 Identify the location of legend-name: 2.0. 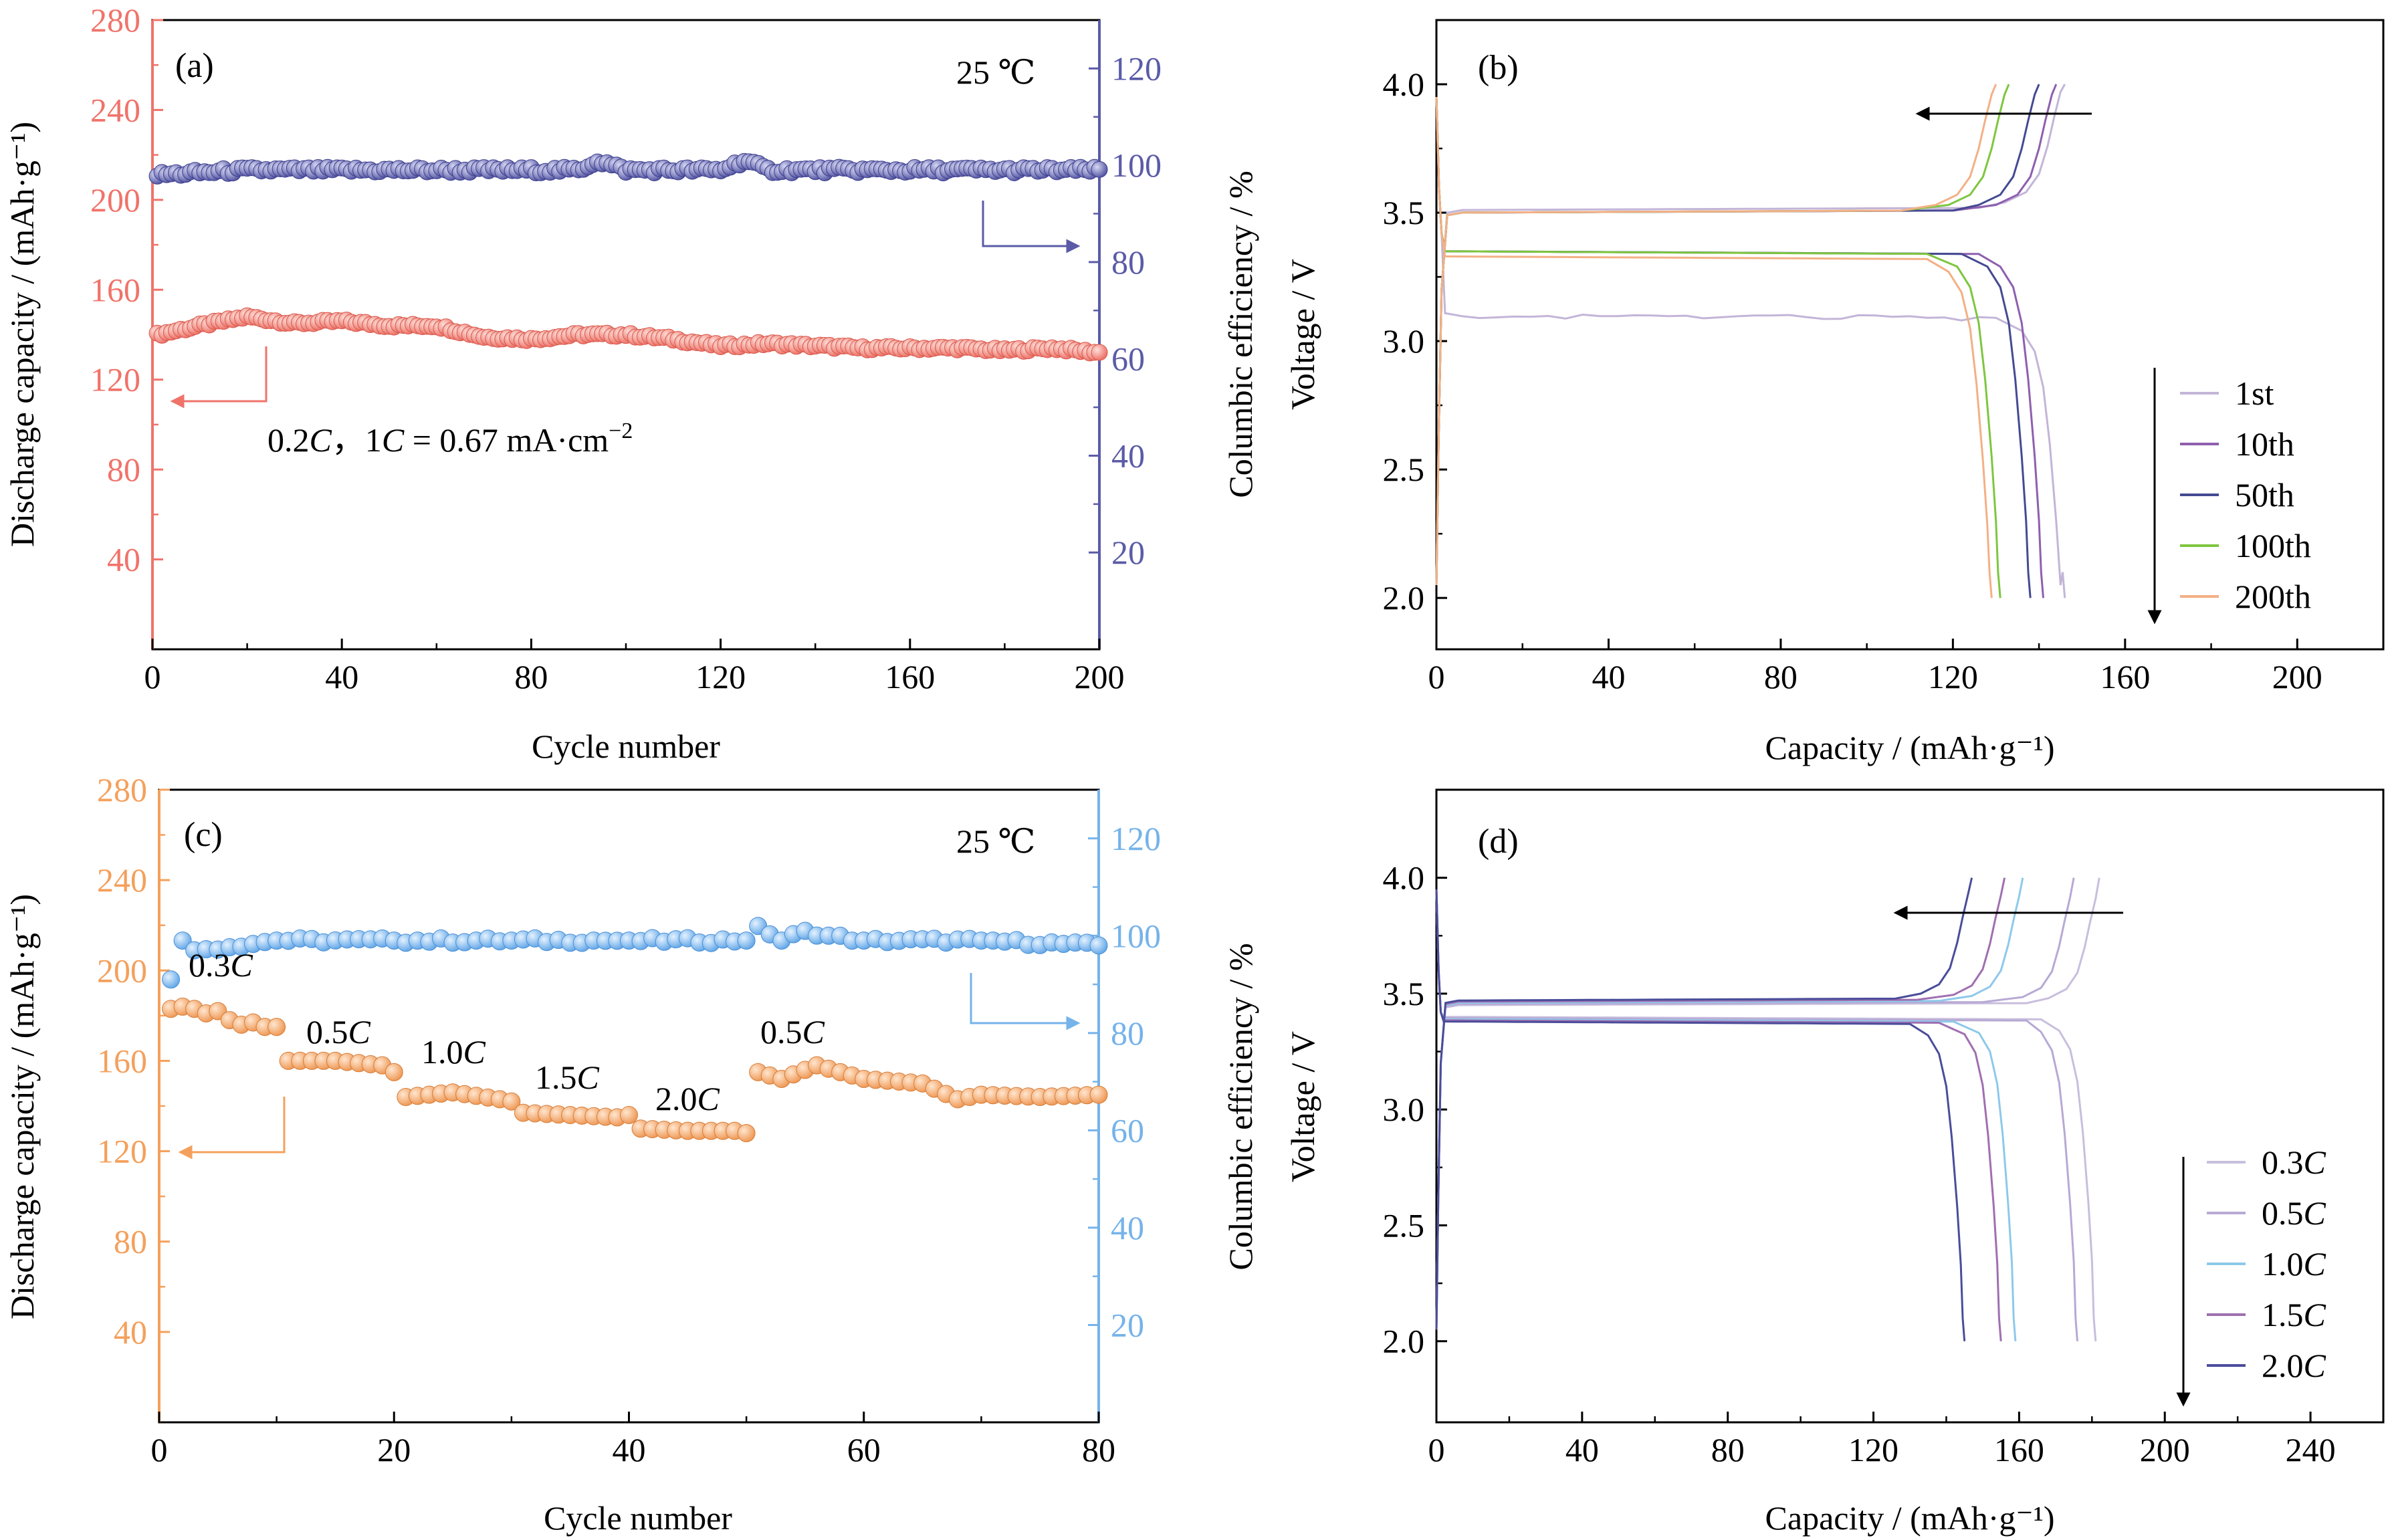
(2283, 1365).